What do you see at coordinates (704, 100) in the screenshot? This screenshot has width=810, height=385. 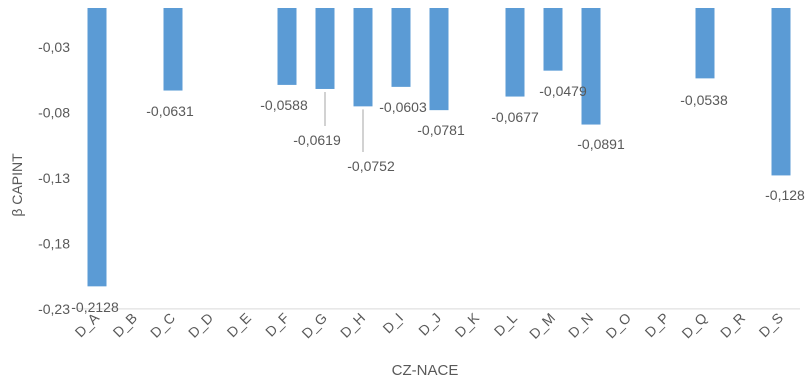 I see `data-label-D_Q: -0,0538` at bounding box center [704, 100].